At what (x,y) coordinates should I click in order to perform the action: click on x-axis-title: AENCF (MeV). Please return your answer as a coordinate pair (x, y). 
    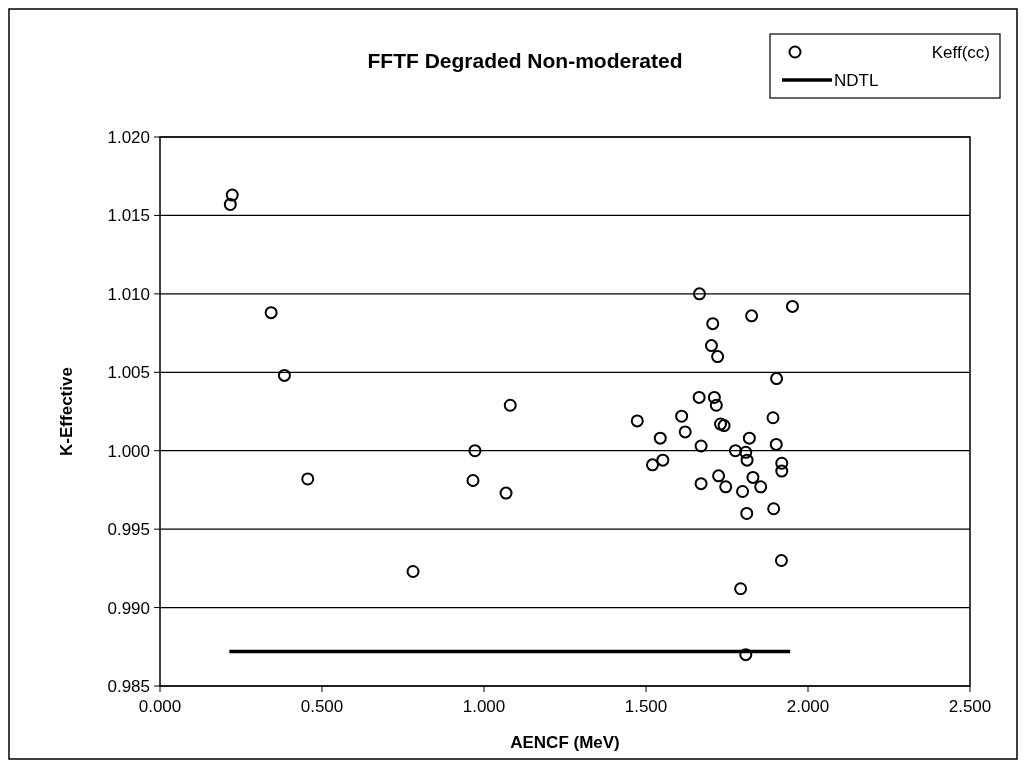
    Looking at the image, I should click on (565, 742).